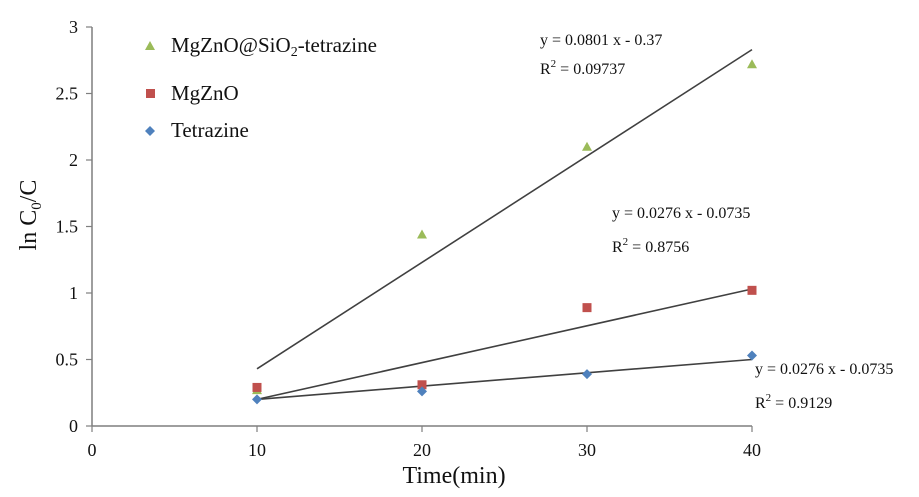 Image resolution: width=919 pixels, height=497 pixels. I want to click on y-tick-label: 0, so click(73, 426).